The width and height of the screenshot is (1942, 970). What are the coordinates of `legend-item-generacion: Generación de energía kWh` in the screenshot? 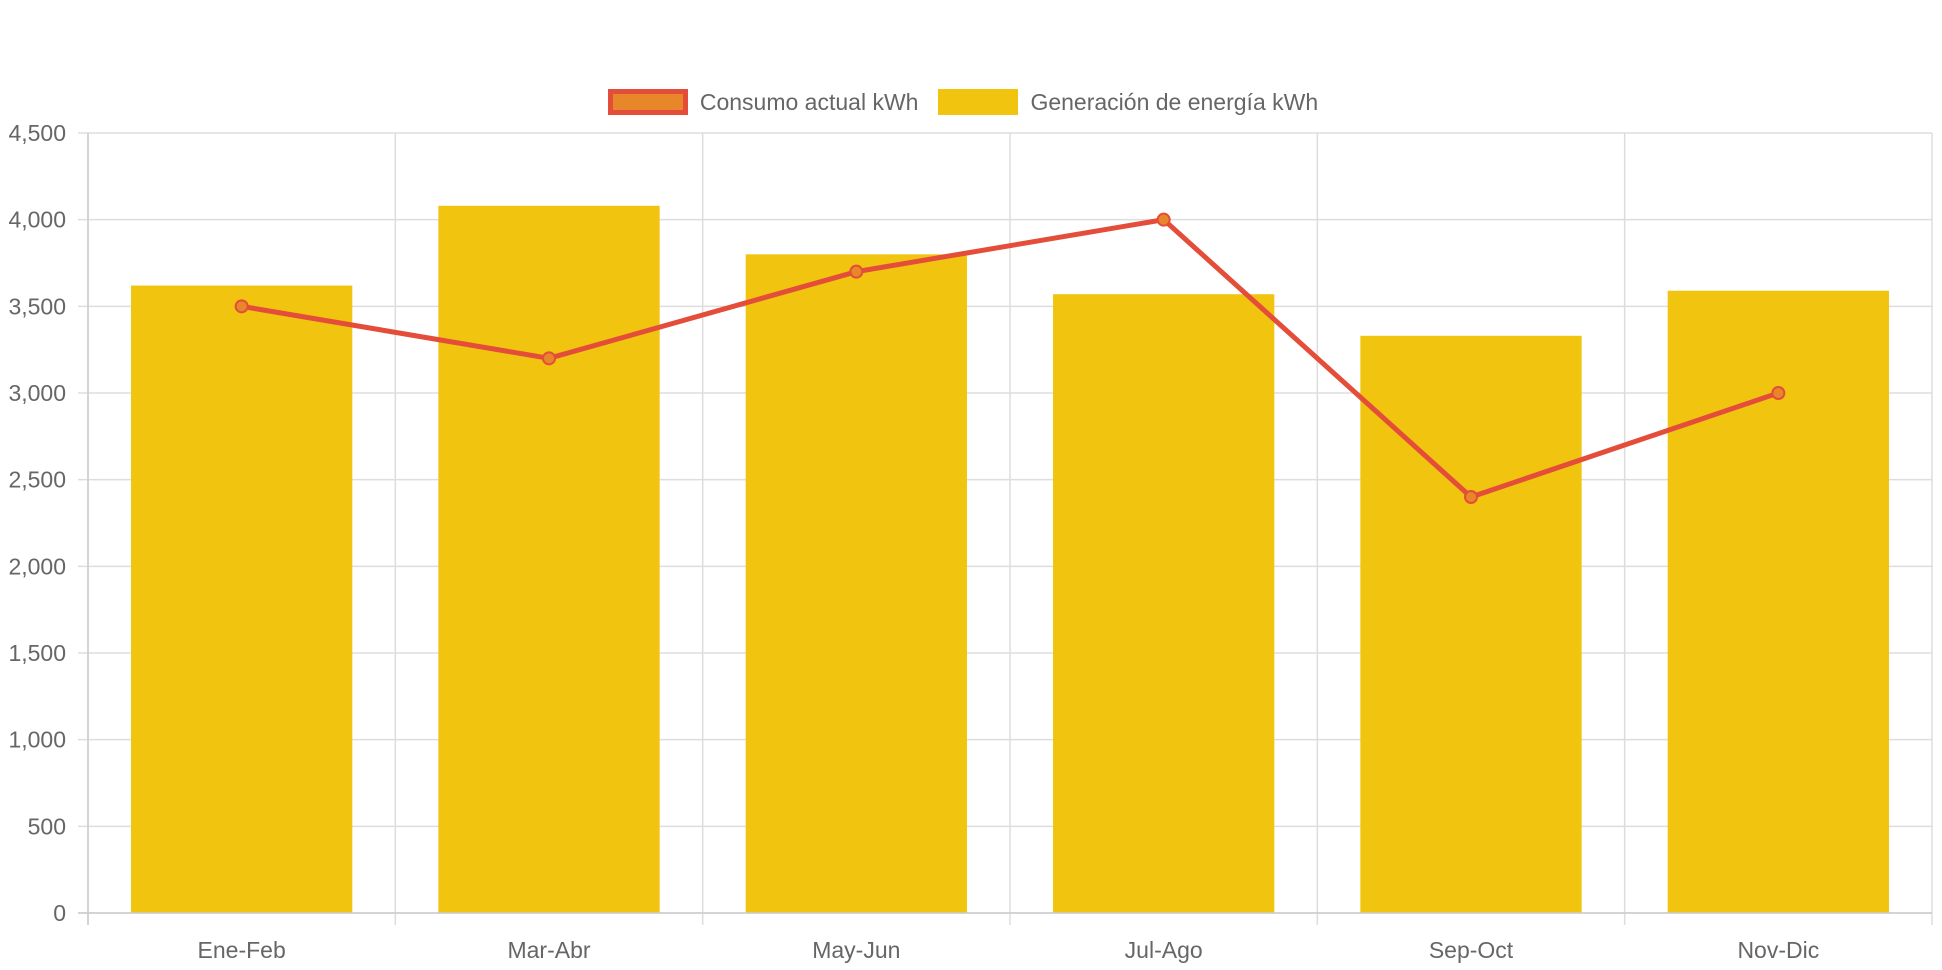 It's located at (1128, 102).